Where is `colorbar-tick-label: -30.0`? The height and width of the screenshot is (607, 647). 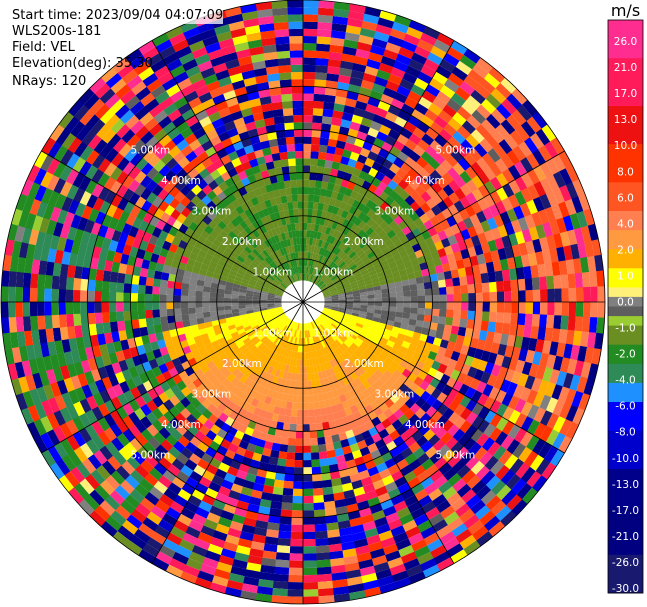 colorbar-tick-label: -30.0 is located at coordinates (625, 589).